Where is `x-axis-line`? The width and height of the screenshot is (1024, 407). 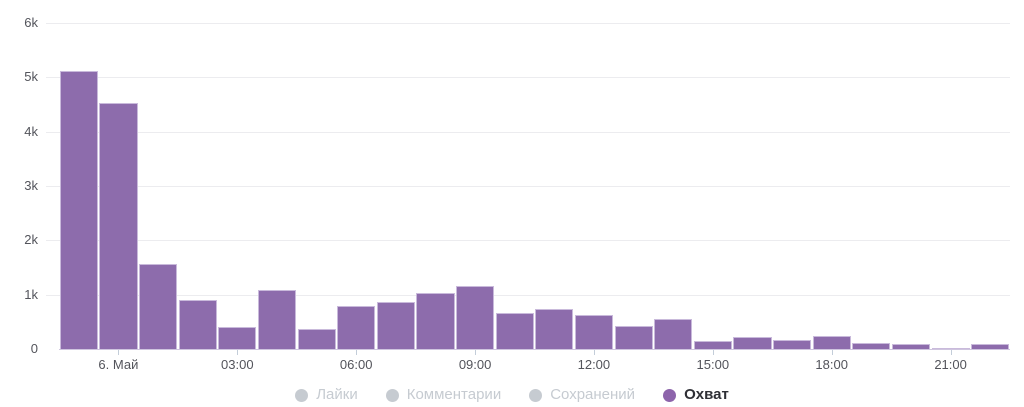 x-axis-line is located at coordinates (534, 349).